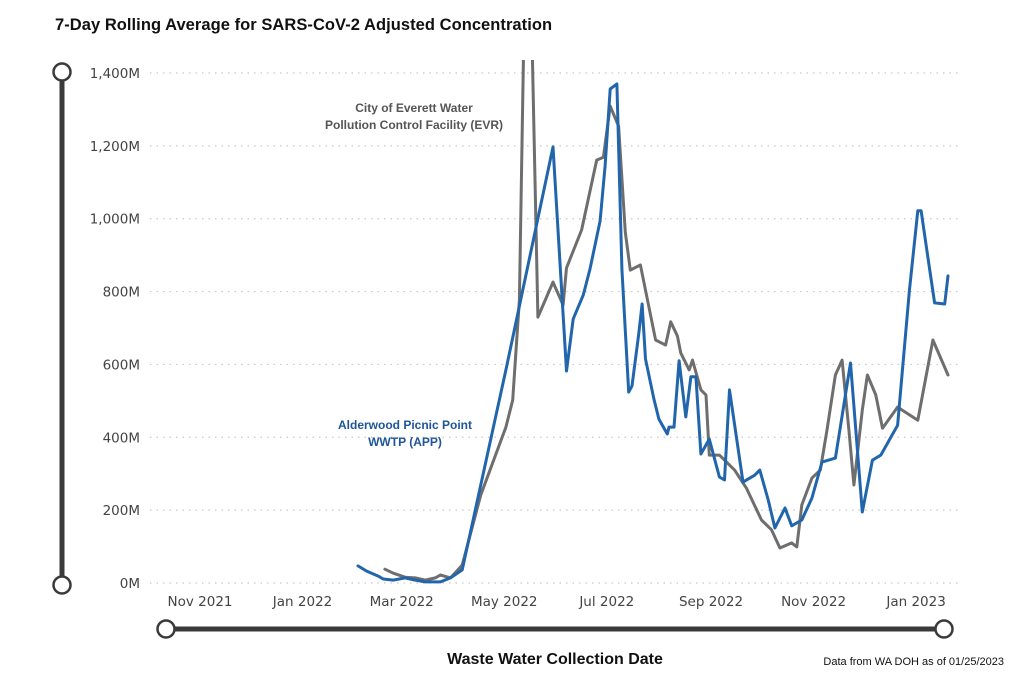 This screenshot has height=683, width=1024. What do you see at coordinates (200, 602) in the screenshot?
I see `x-tick-label: Nov 2021` at bounding box center [200, 602].